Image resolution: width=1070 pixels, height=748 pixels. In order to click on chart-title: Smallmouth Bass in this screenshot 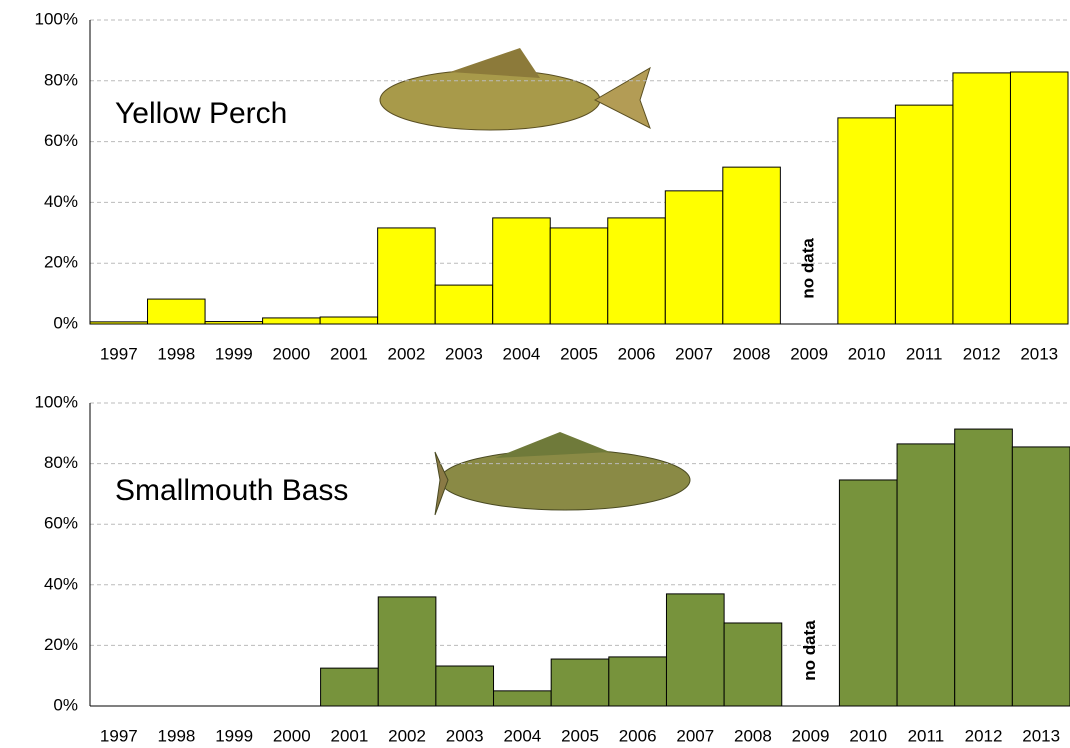, I will do `click(231, 490)`.